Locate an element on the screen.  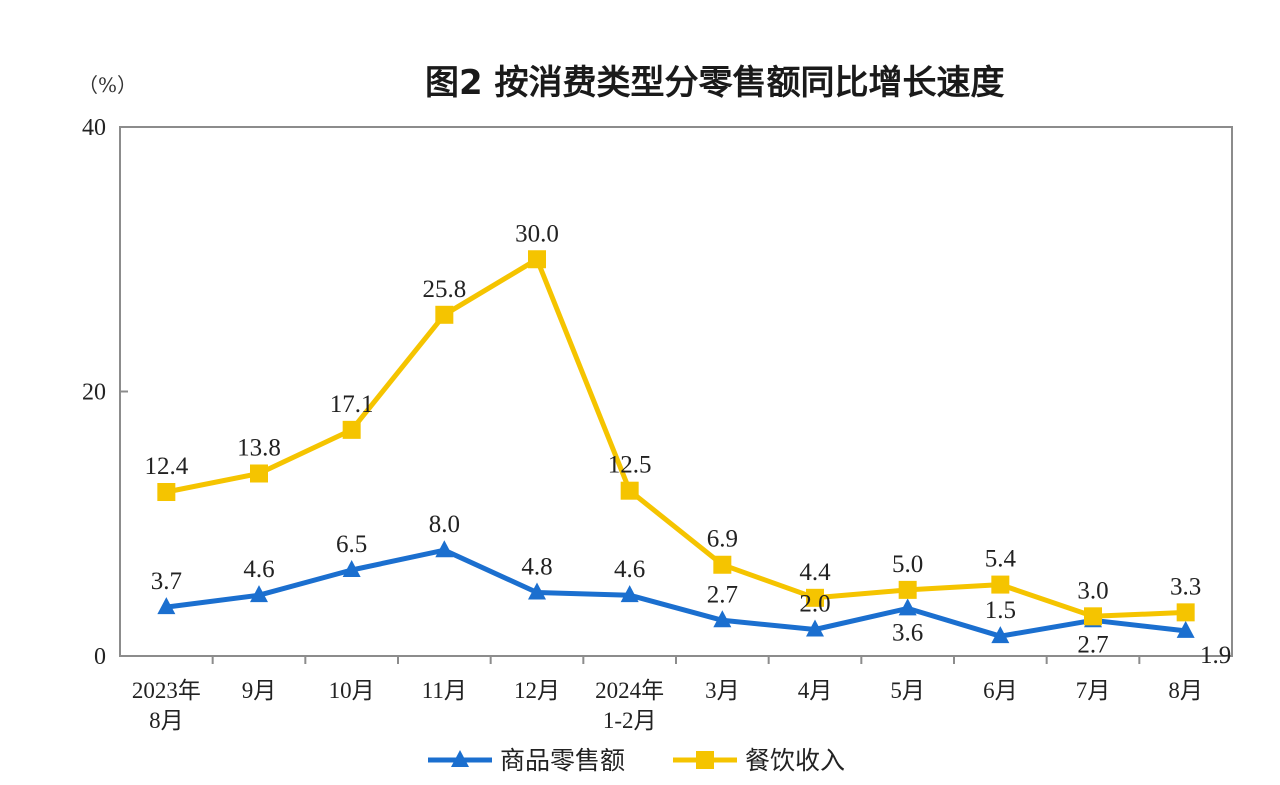
header: （%） 图2 按消费类型分零售额同比增长速度 is located at coordinates (541, 83).